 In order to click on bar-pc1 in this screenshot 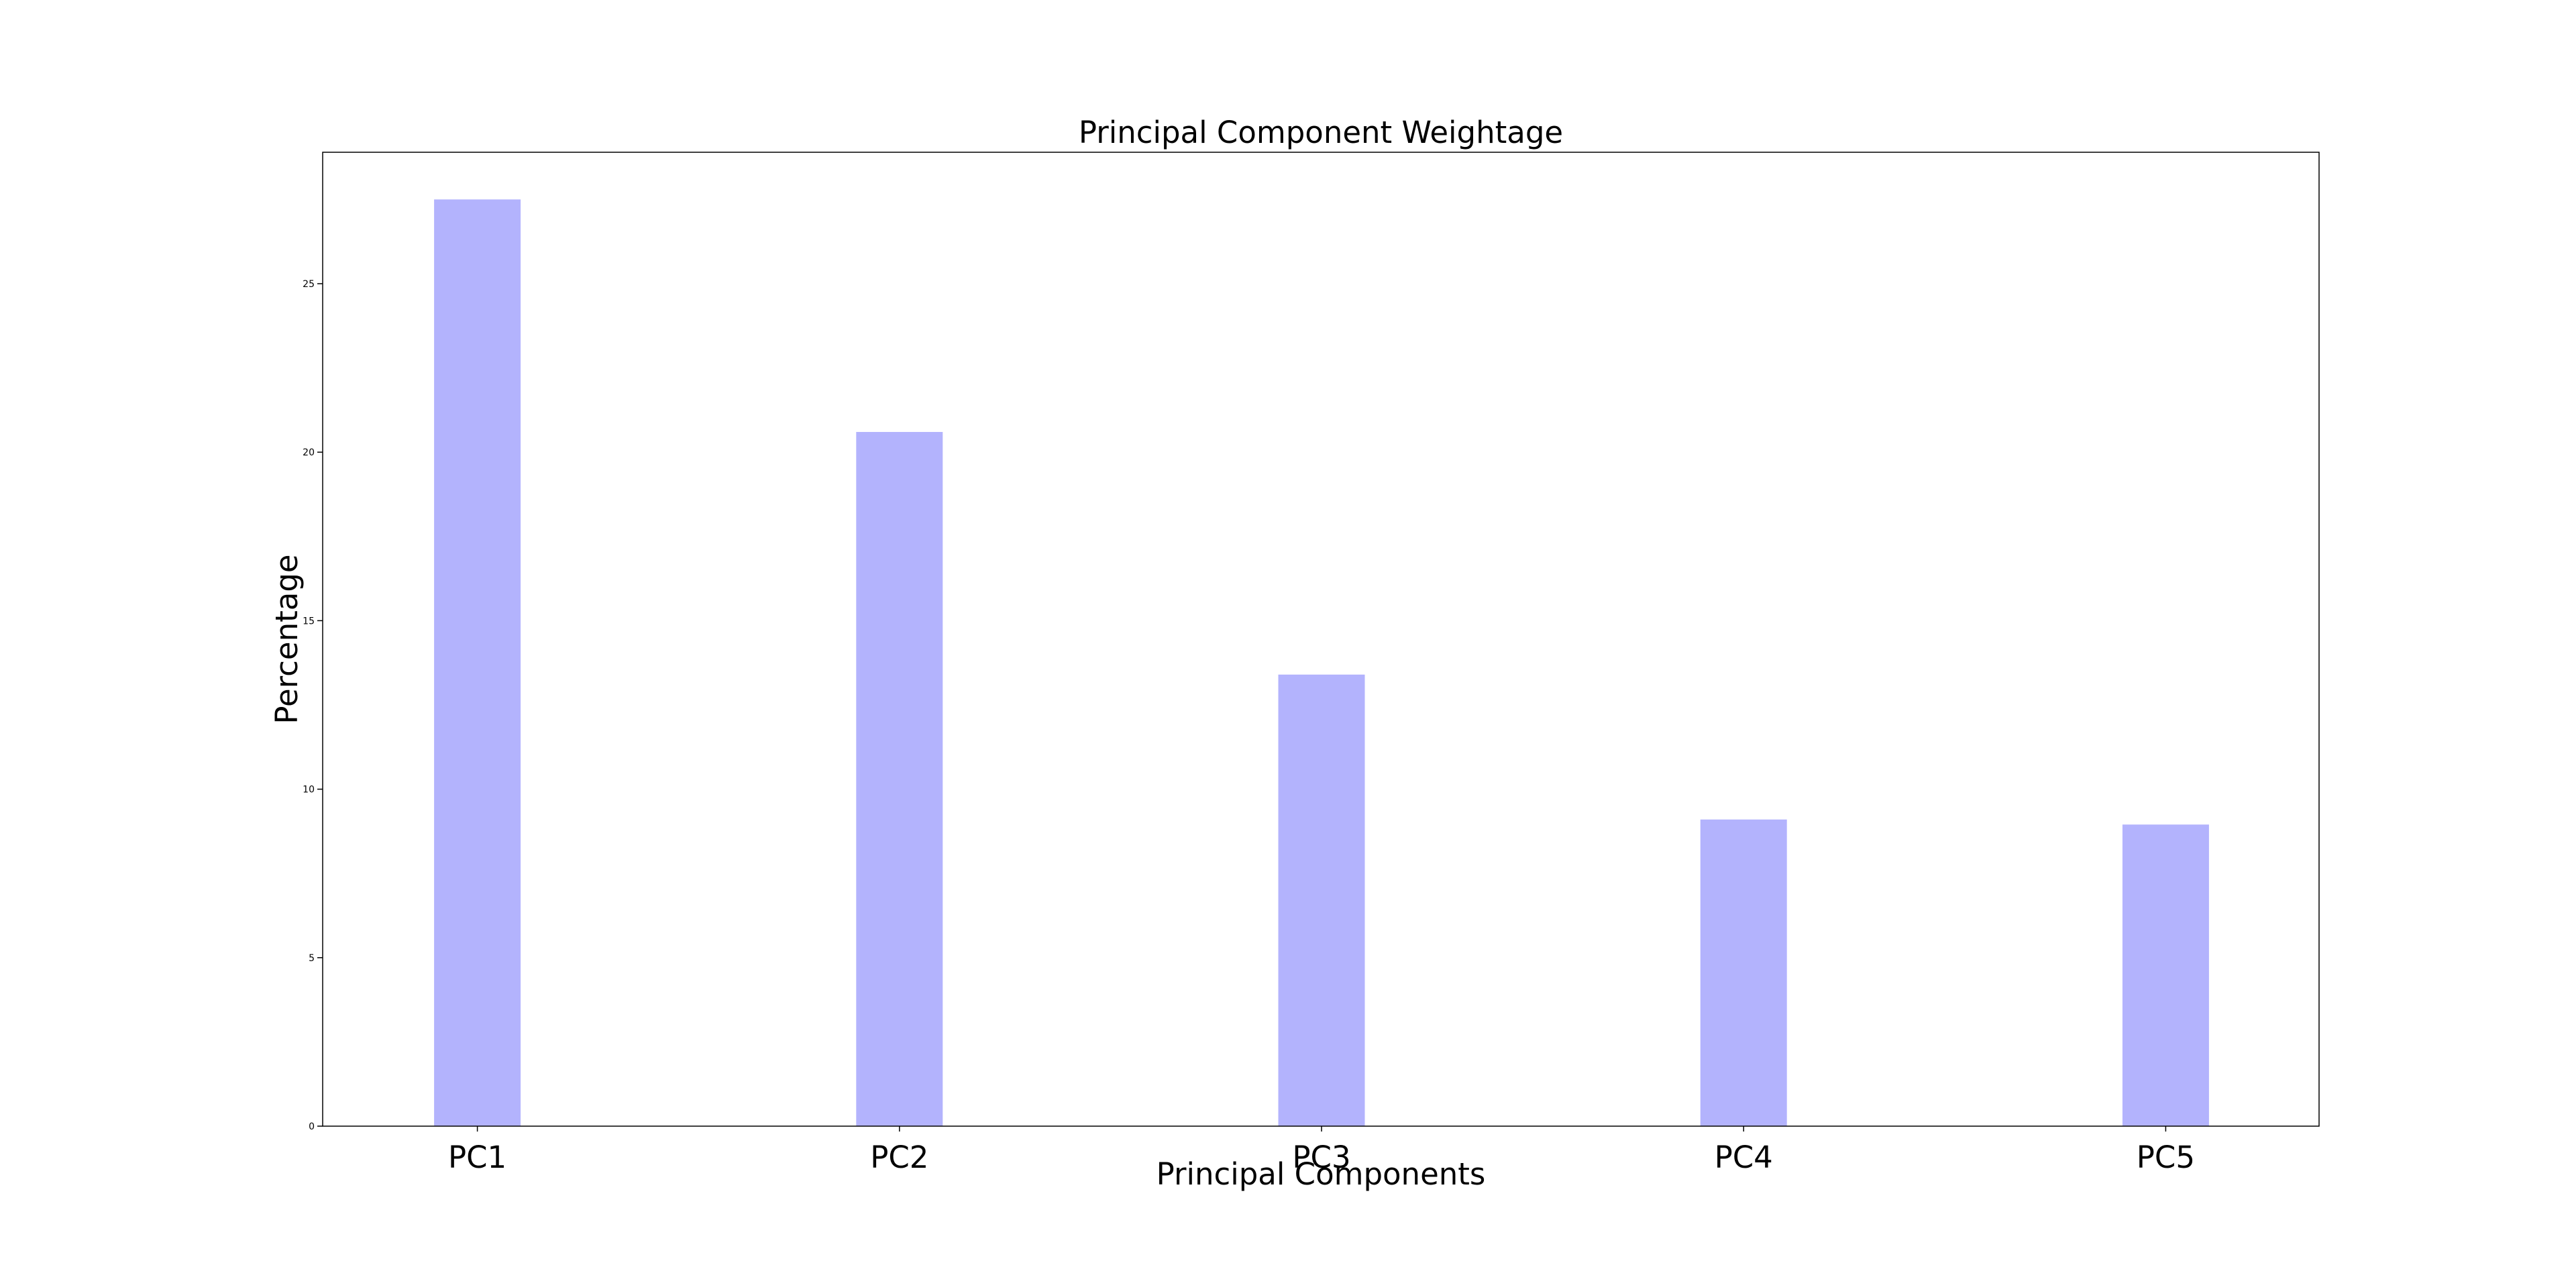, I will do `click(477, 662)`.